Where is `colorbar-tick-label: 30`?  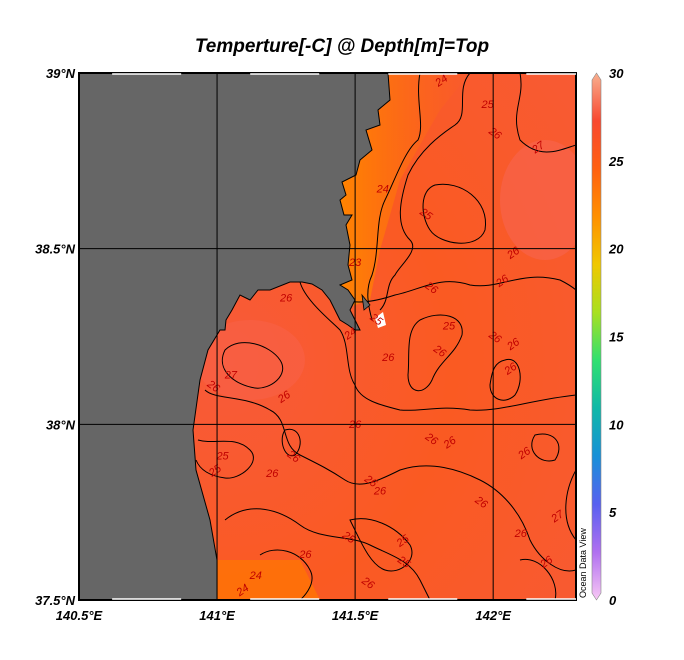
colorbar-tick-label: 30 is located at coordinates (616, 73).